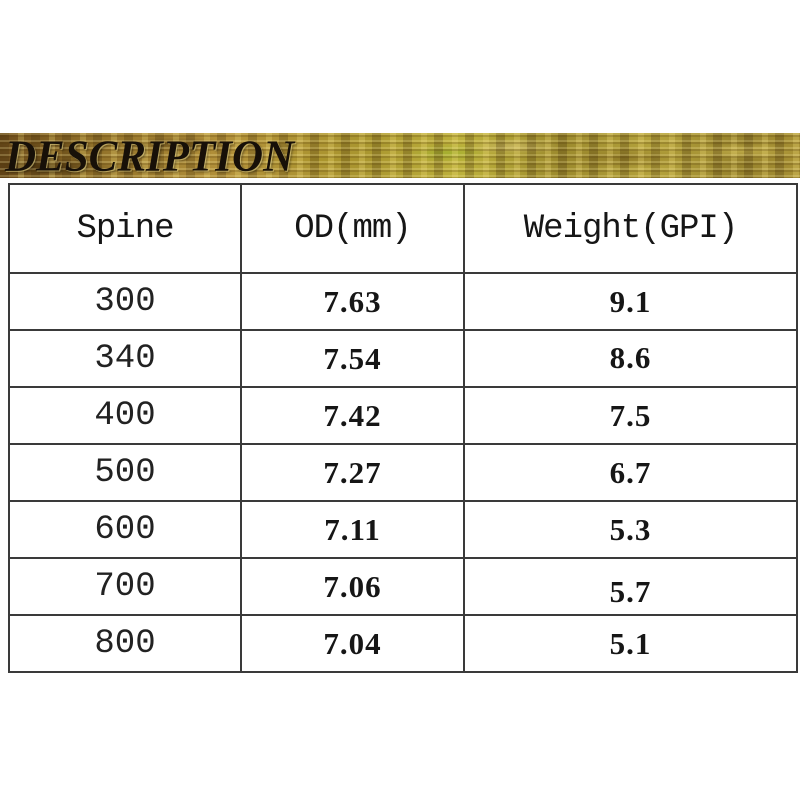  What do you see at coordinates (125, 472) in the screenshot?
I see `spine-value: 500` at bounding box center [125, 472].